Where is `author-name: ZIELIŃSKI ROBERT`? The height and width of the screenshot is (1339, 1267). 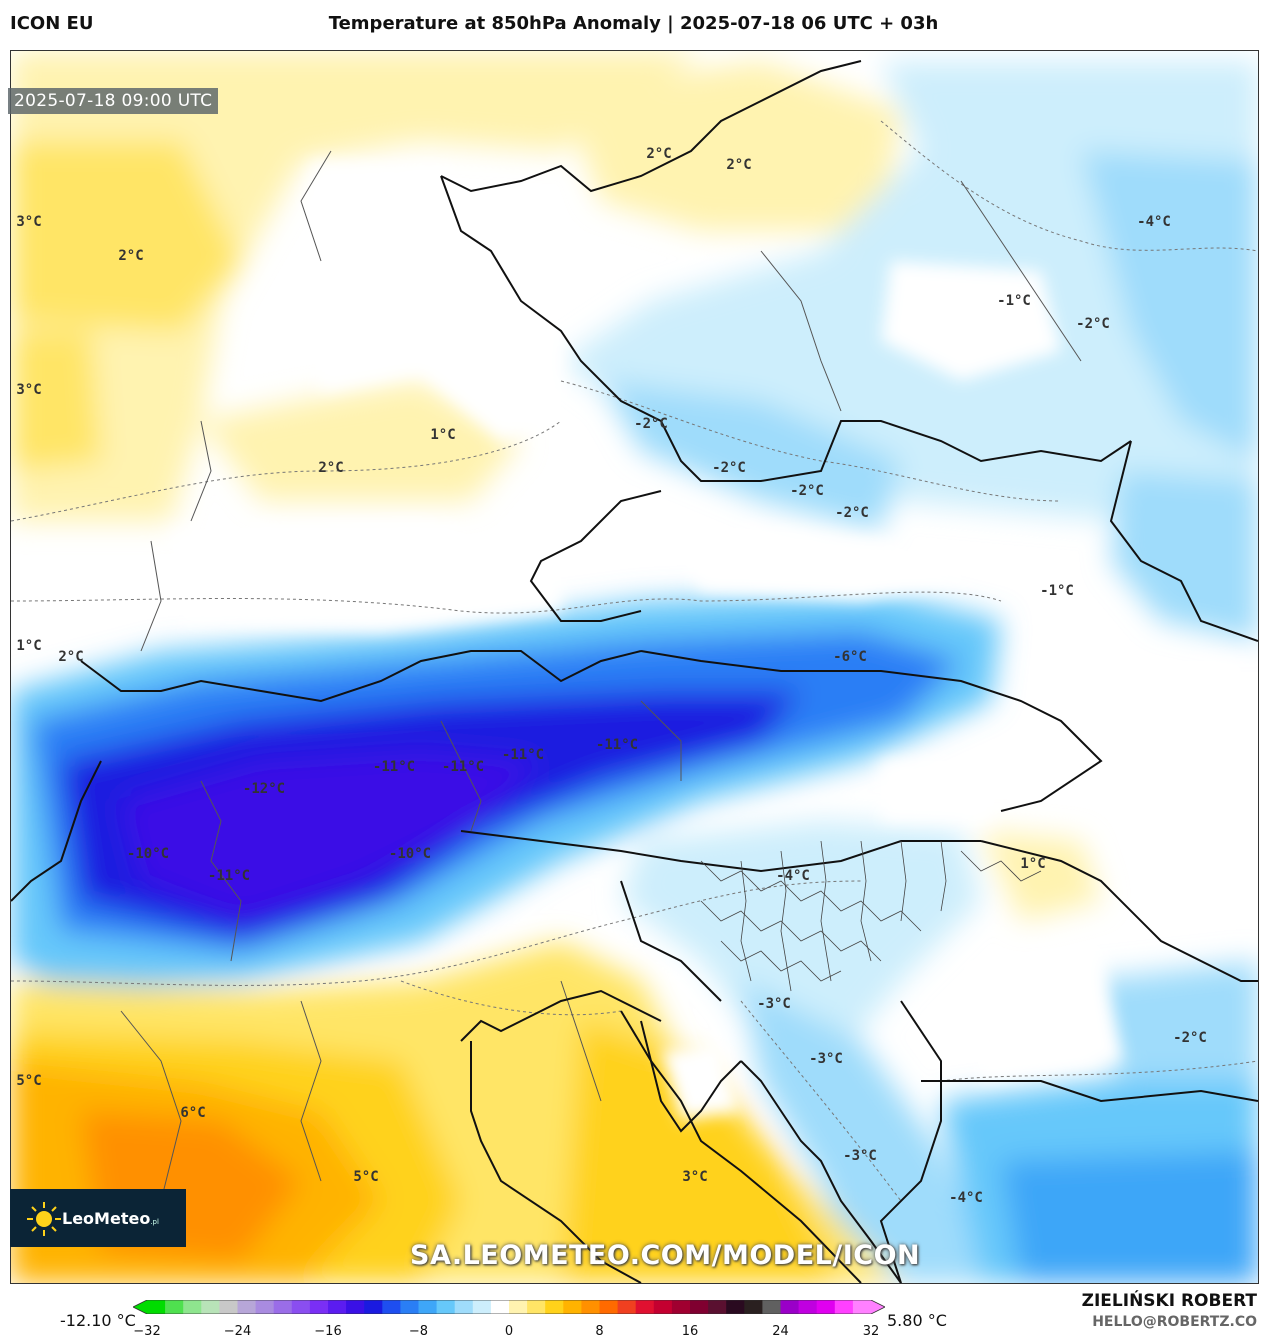 author-name: ZIELIŃSKI ROBERT is located at coordinates (1169, 1301).